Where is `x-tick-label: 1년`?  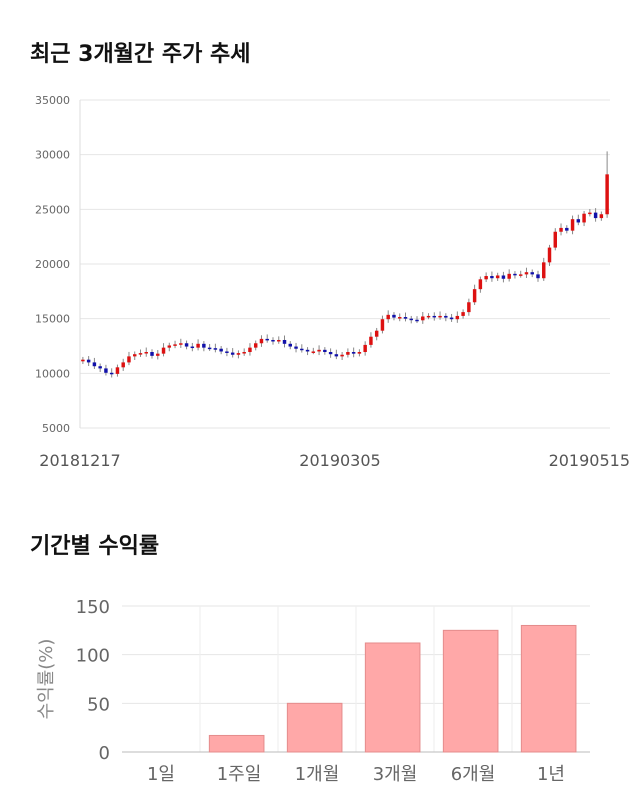
x-tick-label: 1년 is located at coordinates (551, 774).